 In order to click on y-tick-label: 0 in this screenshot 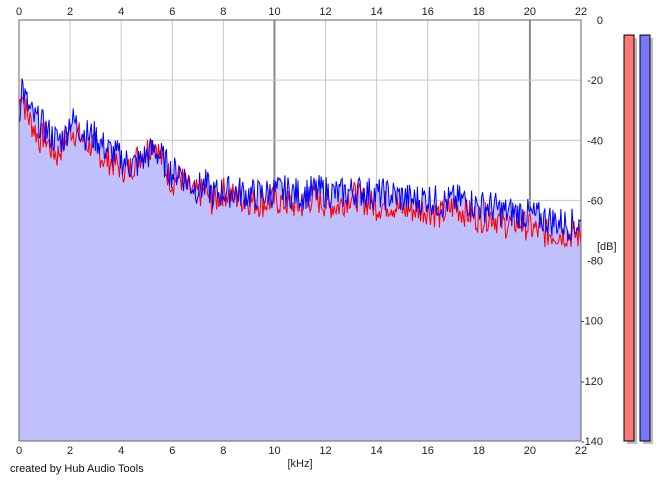, I will do `click(600, 21)`.